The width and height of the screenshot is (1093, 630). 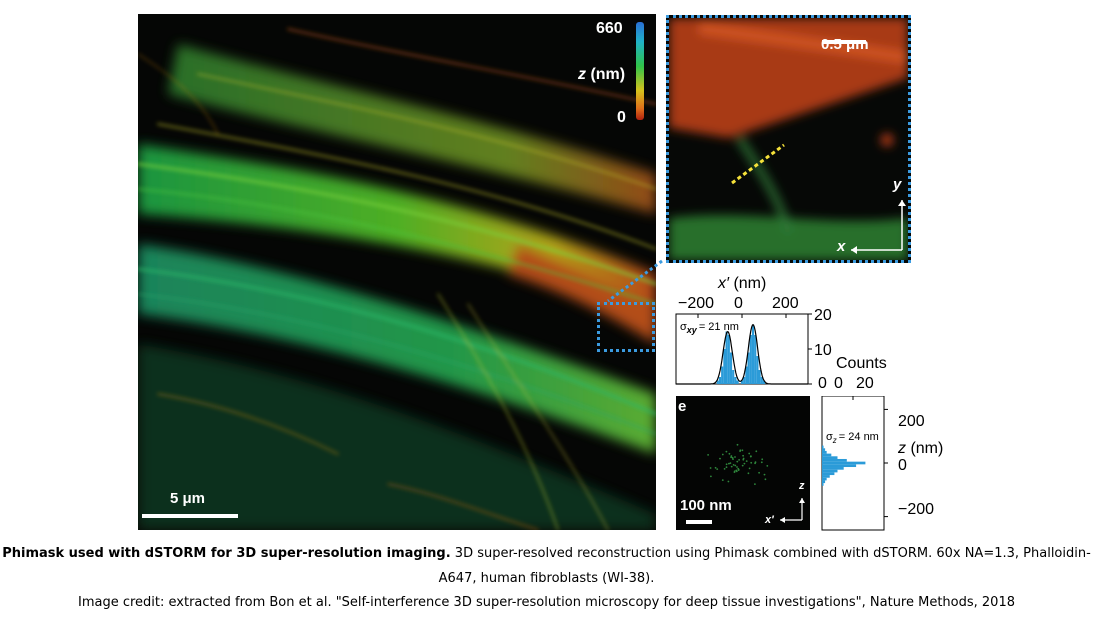 I want to click on xy-y-tick-label: 20, so click(x=823, y=315).